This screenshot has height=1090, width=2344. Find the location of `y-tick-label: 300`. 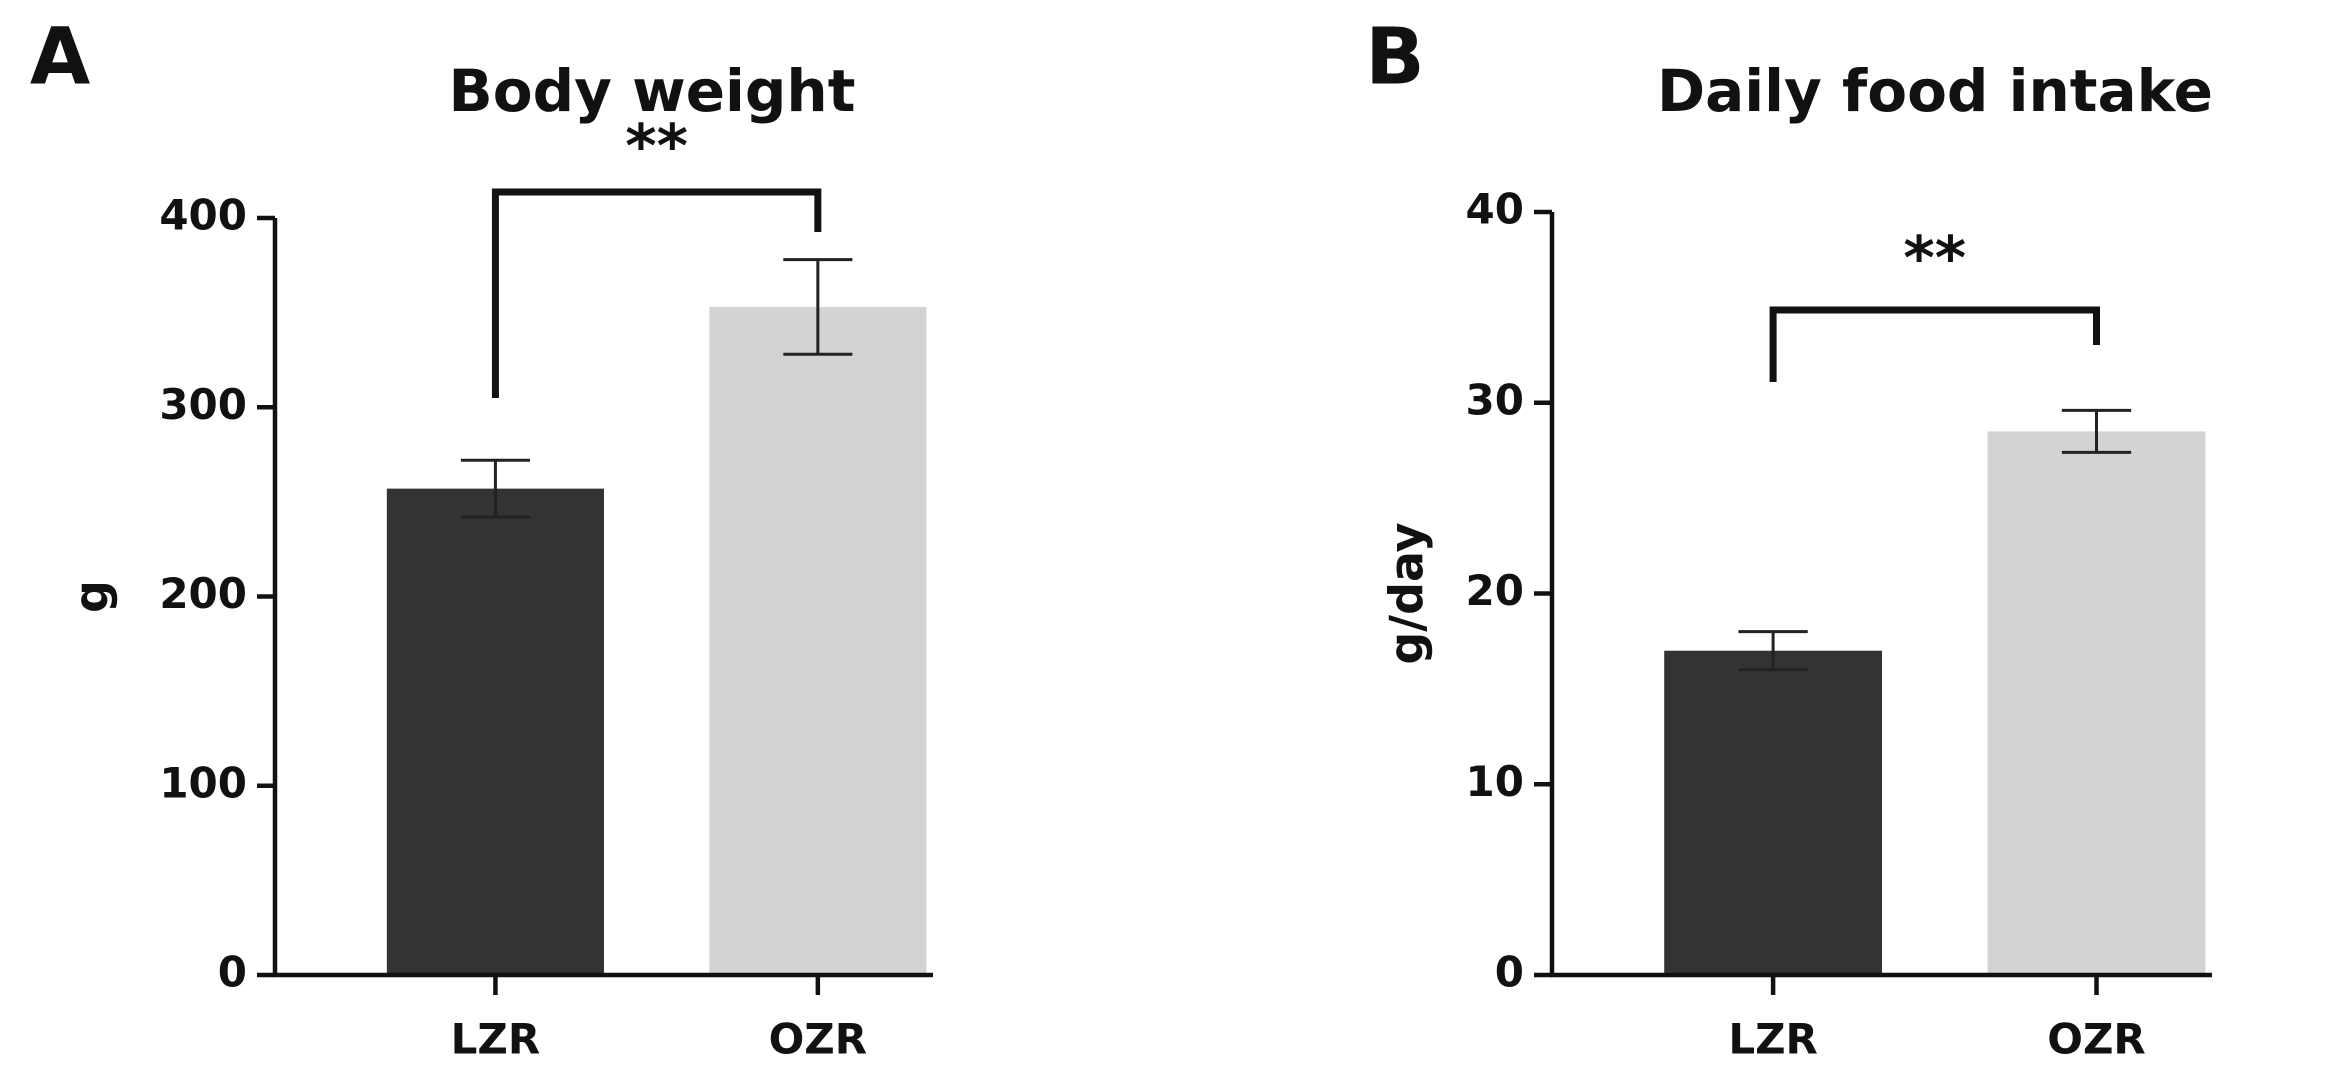

y-tick-label: 300 is located at coordinates (203, 404).